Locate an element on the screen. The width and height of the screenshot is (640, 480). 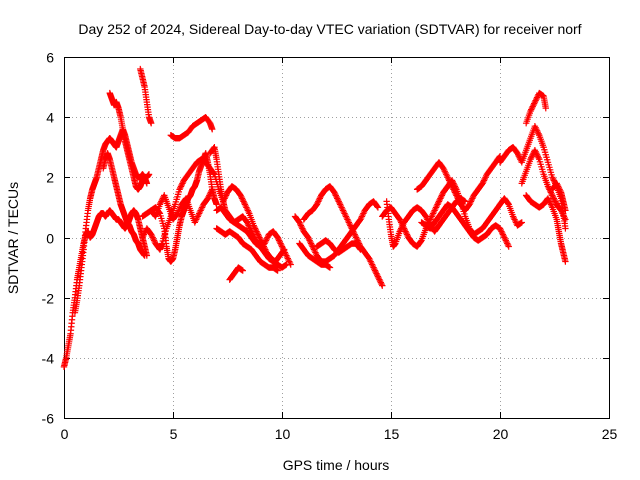
series-track-y is located at coordinates (543, 185).